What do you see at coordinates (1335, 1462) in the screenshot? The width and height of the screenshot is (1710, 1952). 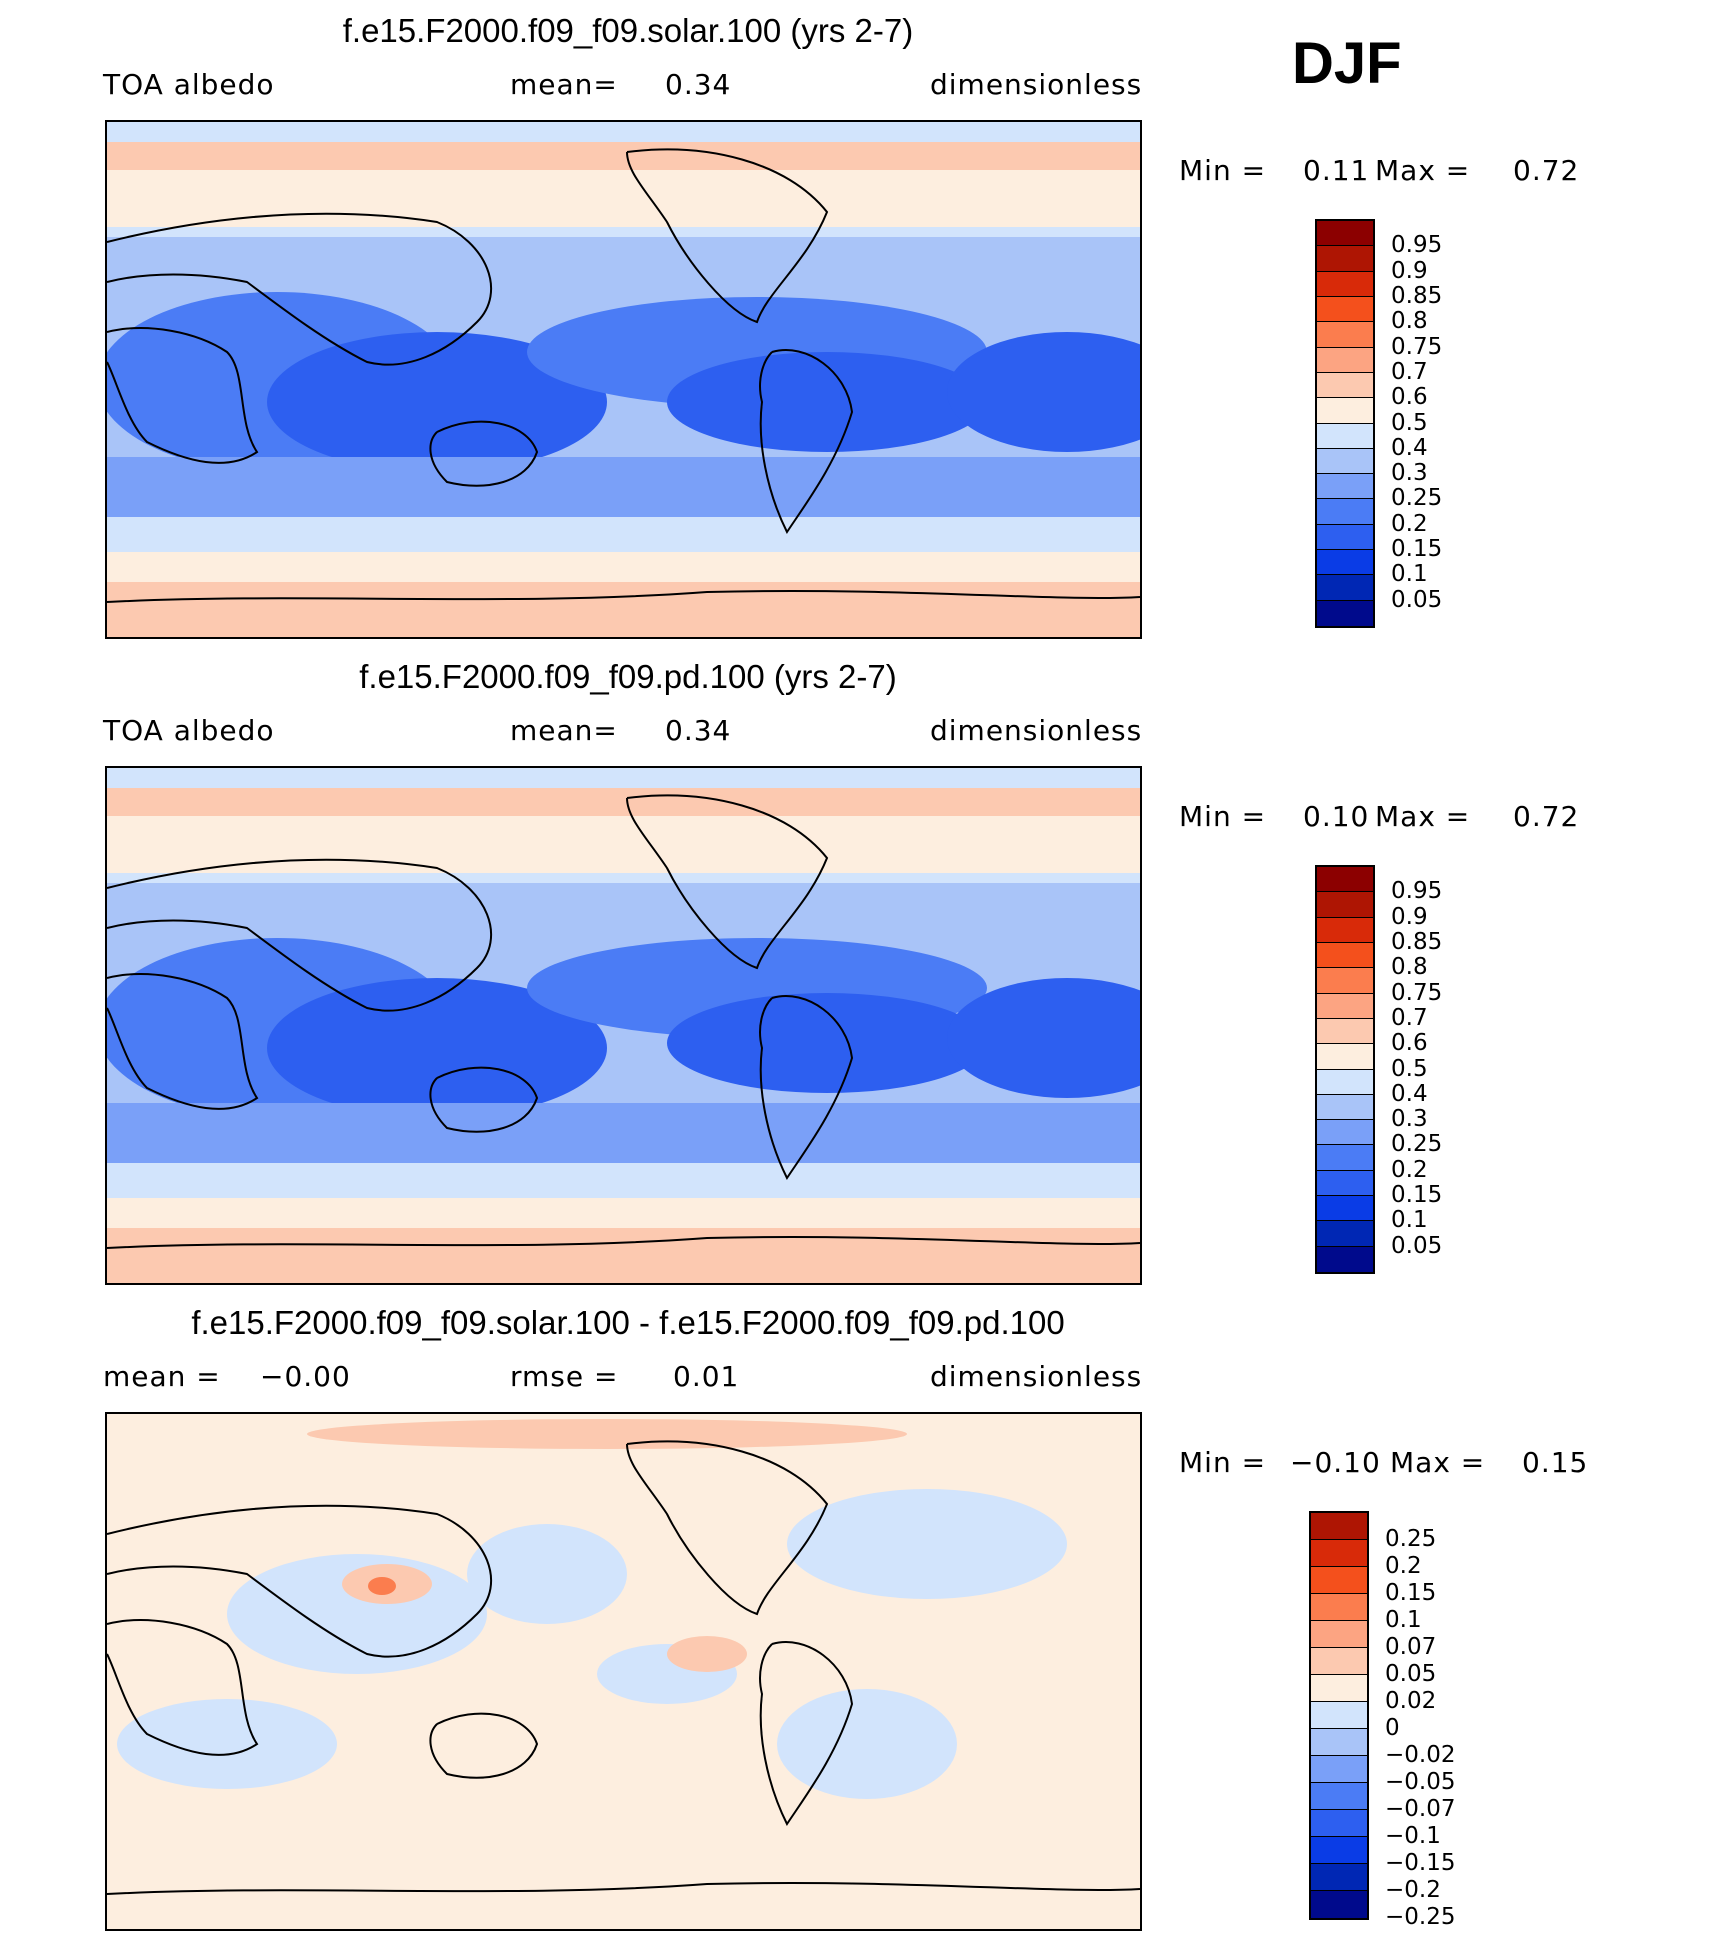 I see `panel-3-min-value: −0.10` at bounding box center [1335, 1462].